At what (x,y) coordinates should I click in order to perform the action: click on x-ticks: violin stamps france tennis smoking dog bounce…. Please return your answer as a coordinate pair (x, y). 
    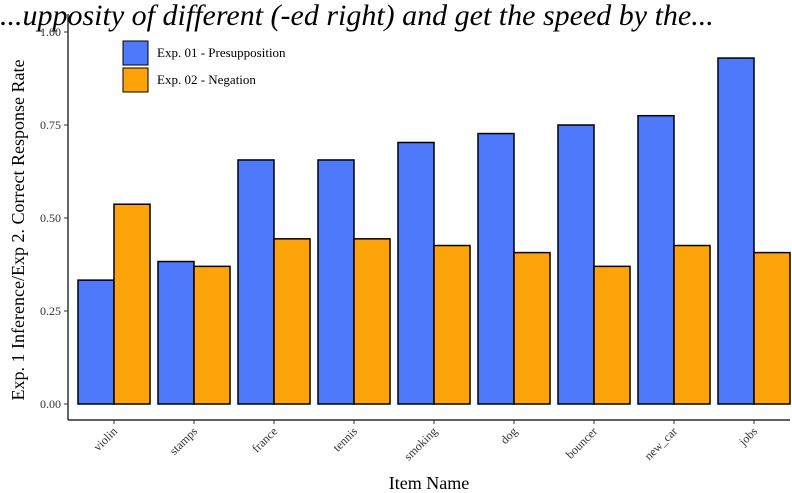
    Looking at the image, I should click on (425, 441).